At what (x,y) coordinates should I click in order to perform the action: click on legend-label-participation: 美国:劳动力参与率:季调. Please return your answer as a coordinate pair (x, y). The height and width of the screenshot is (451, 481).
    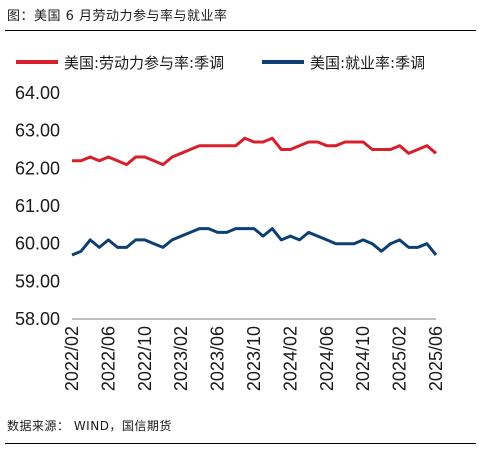
    Looking at the image, I should click on (144, 63).